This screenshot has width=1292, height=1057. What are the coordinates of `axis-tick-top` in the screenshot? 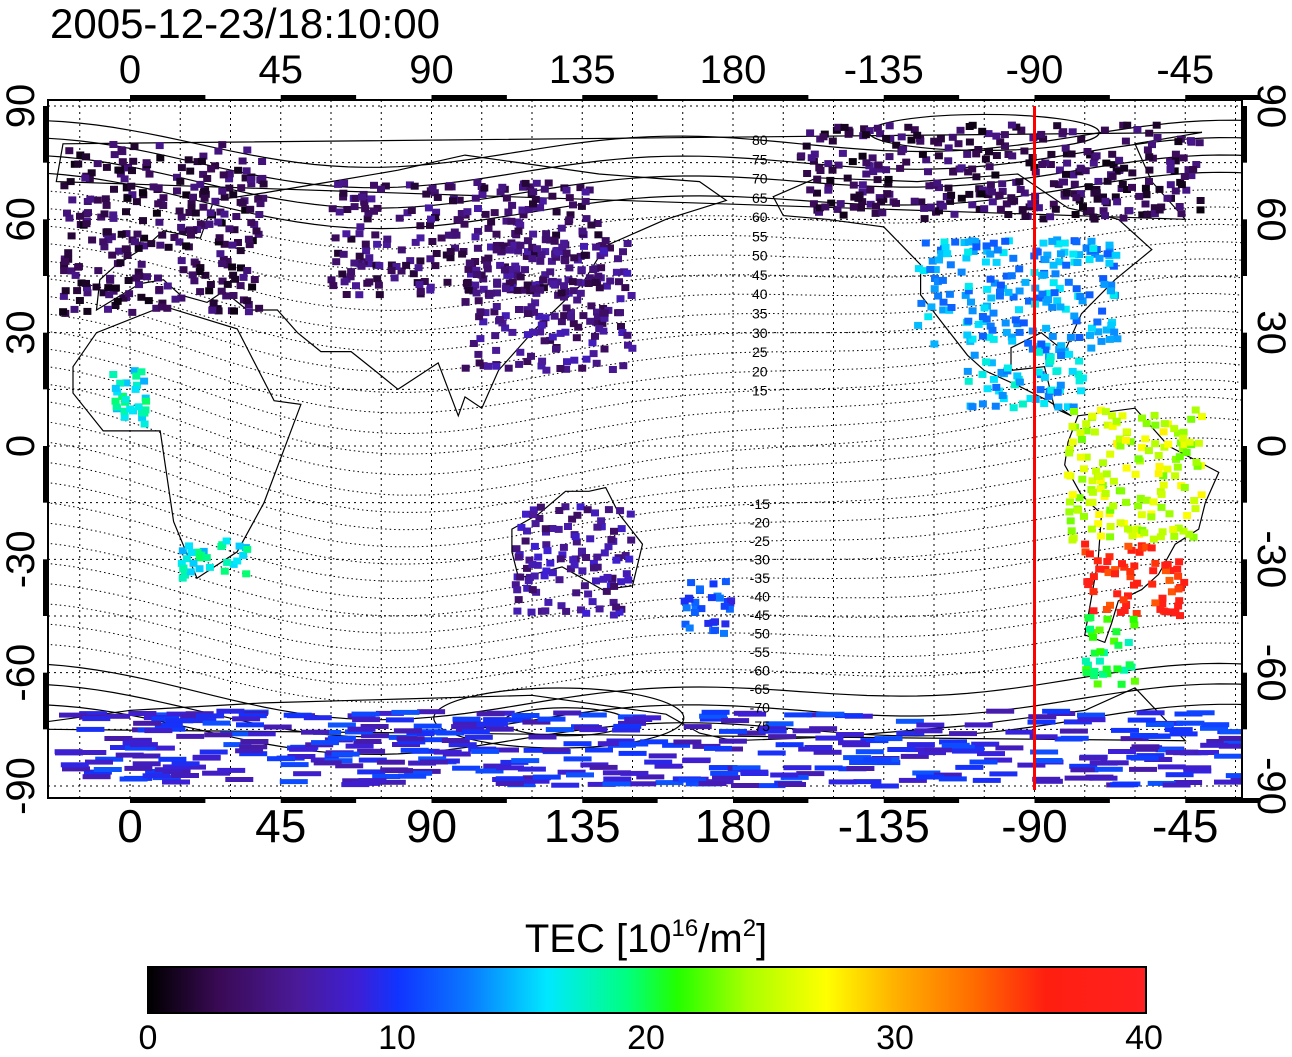 It's located at (771, 97).